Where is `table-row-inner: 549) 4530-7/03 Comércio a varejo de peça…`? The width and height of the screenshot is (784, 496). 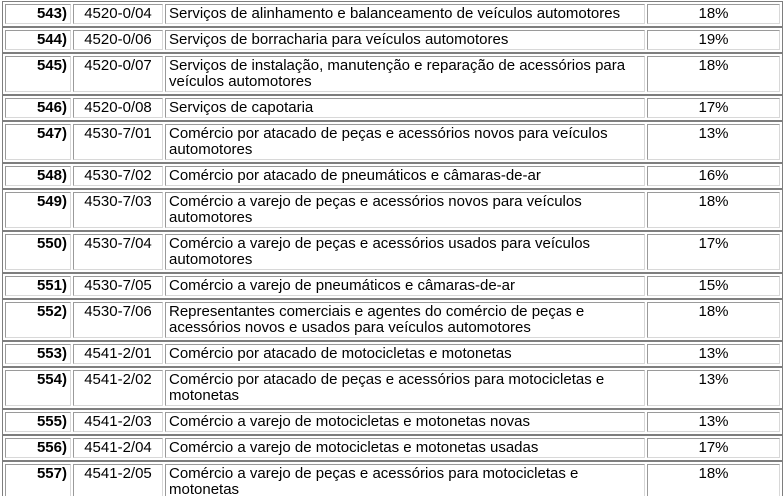
table-row-inner: 549) 4530-7/03 Comércio a varejo de peça… is located at coordinates (392, 210).